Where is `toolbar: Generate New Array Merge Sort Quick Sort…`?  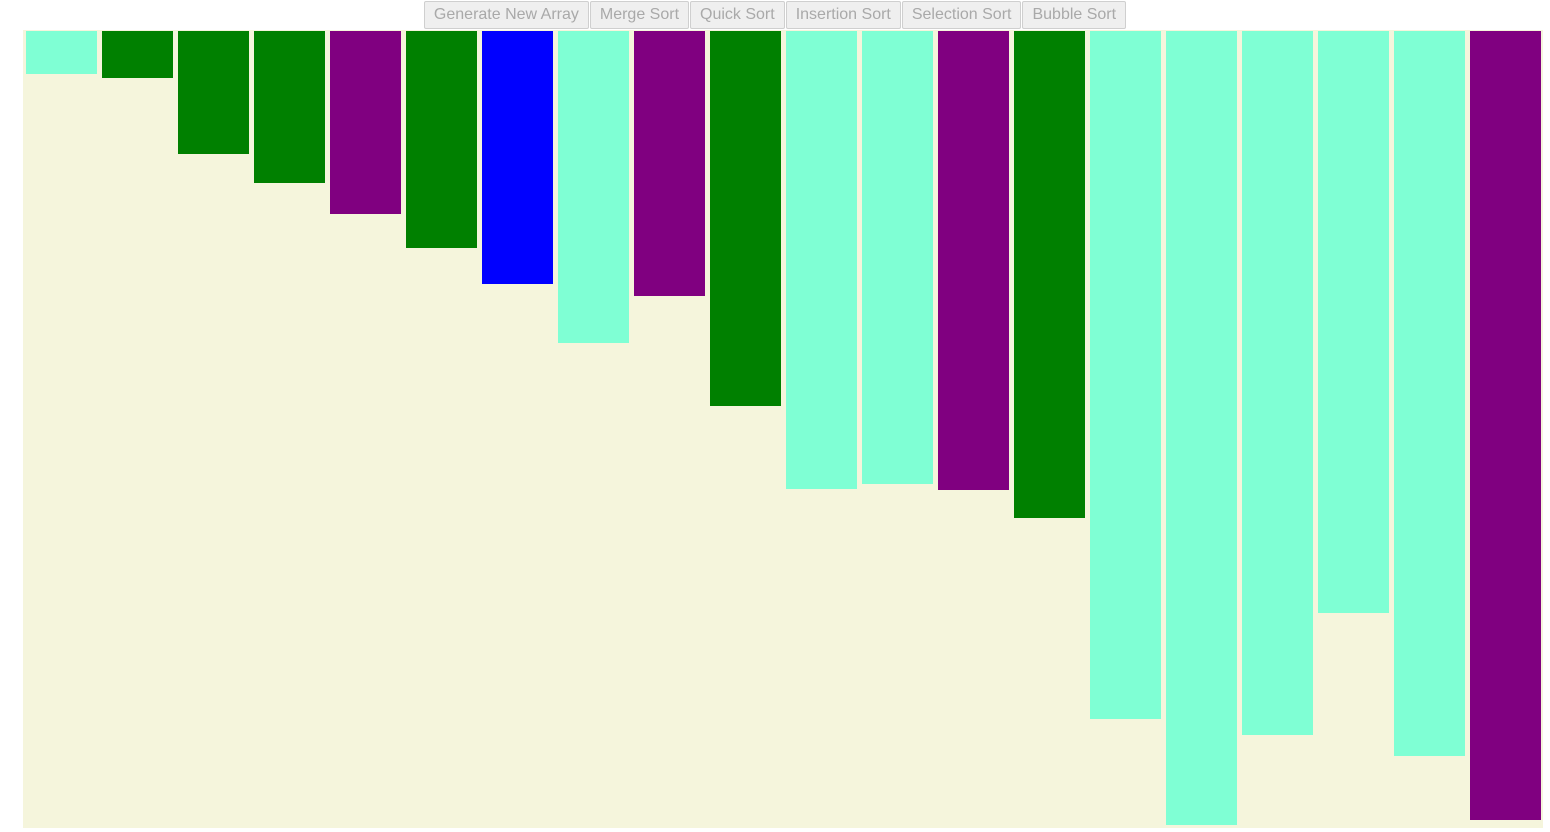
toolbar: Generate New Array Merge Sort Quick Sort… is located at coordinates (775, 15).